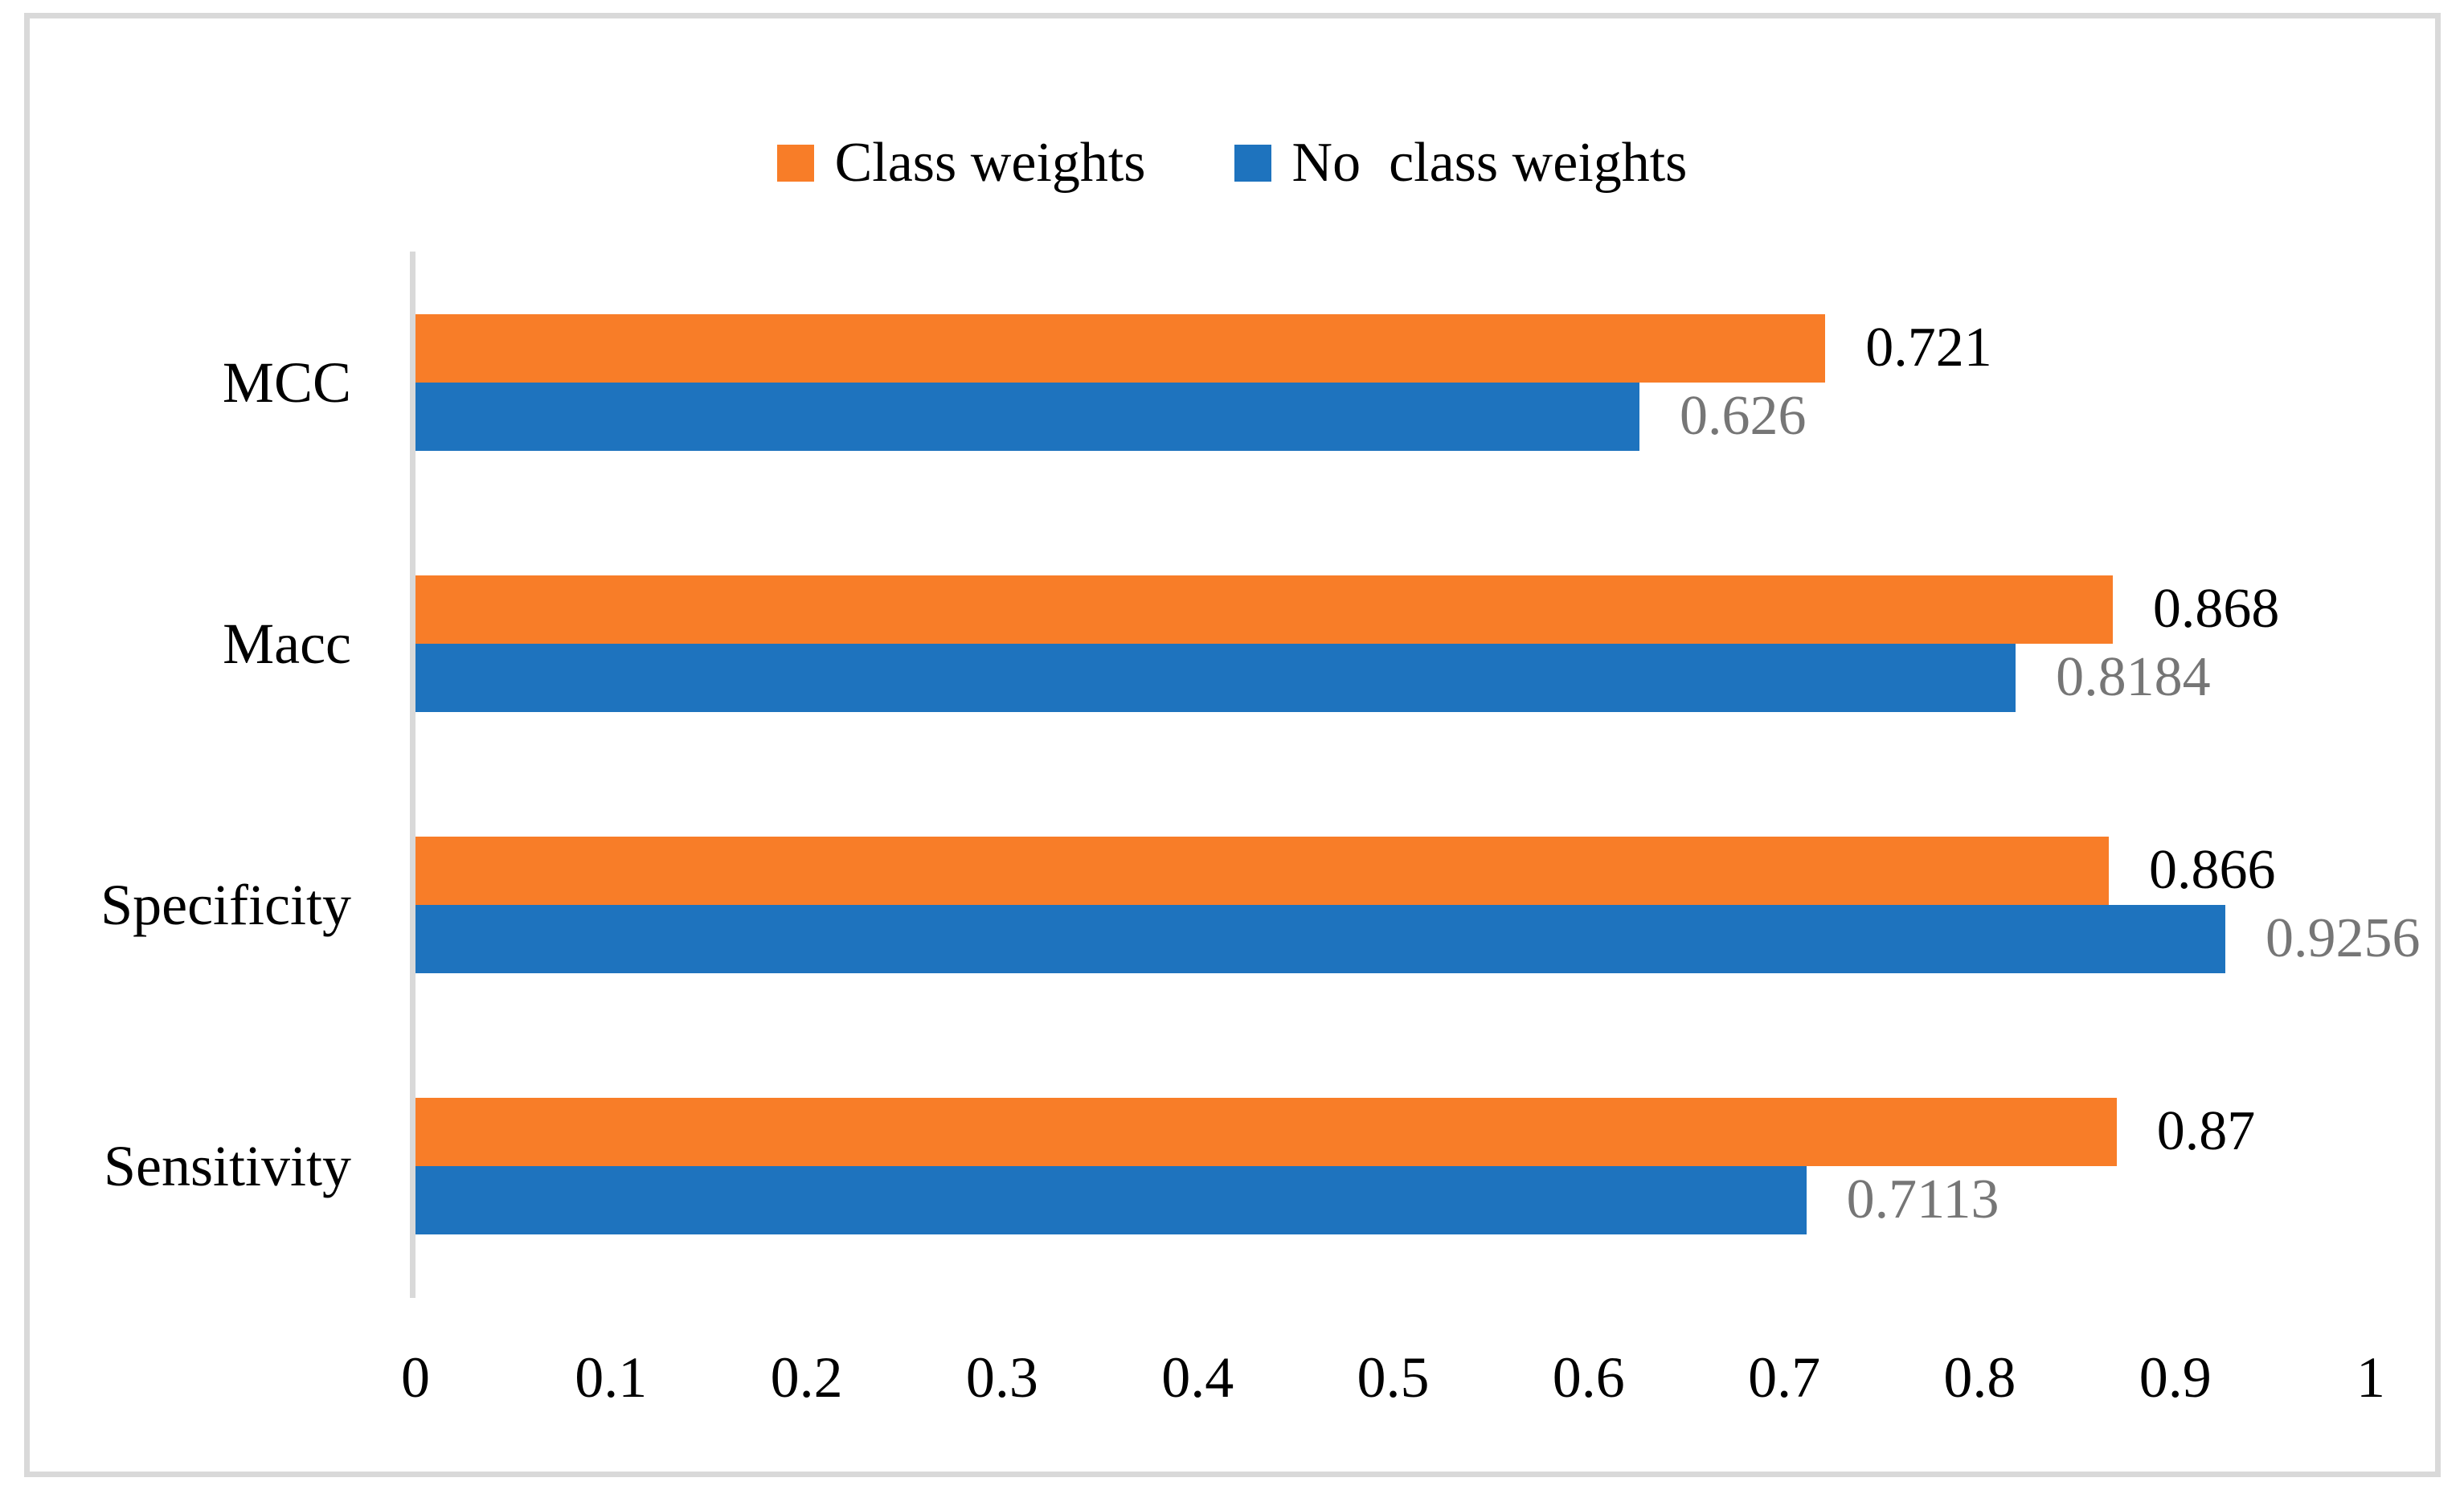 The width and height of the screenshot is (2464, 1490). Describe the element at coordinates (1197, 1378) in the screenshot. I see `x-tick-label: 0.4` at that location.